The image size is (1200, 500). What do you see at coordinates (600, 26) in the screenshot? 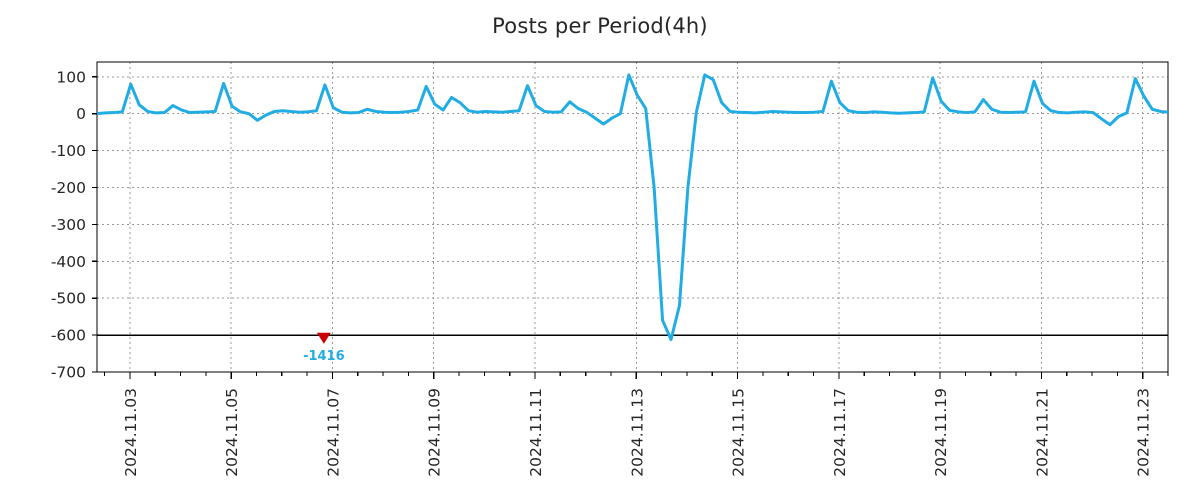
I see `chart-title: Posts per Period(4h)` at bounding box center [600, 26].